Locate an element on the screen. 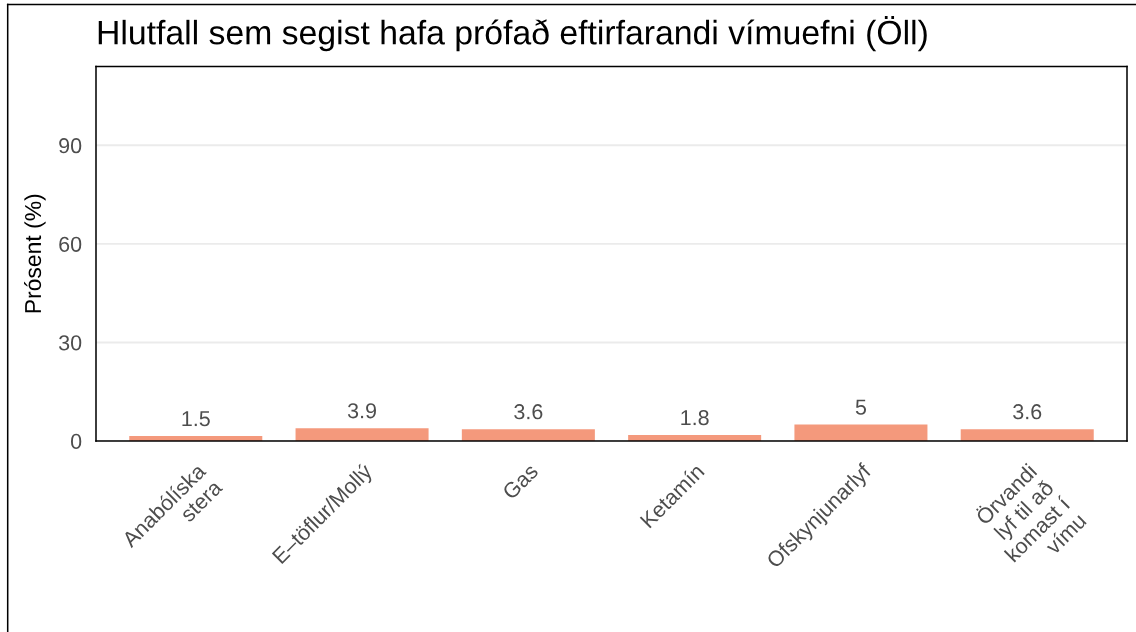  y-tick-label: 60 is located at coordinates (70, 244).